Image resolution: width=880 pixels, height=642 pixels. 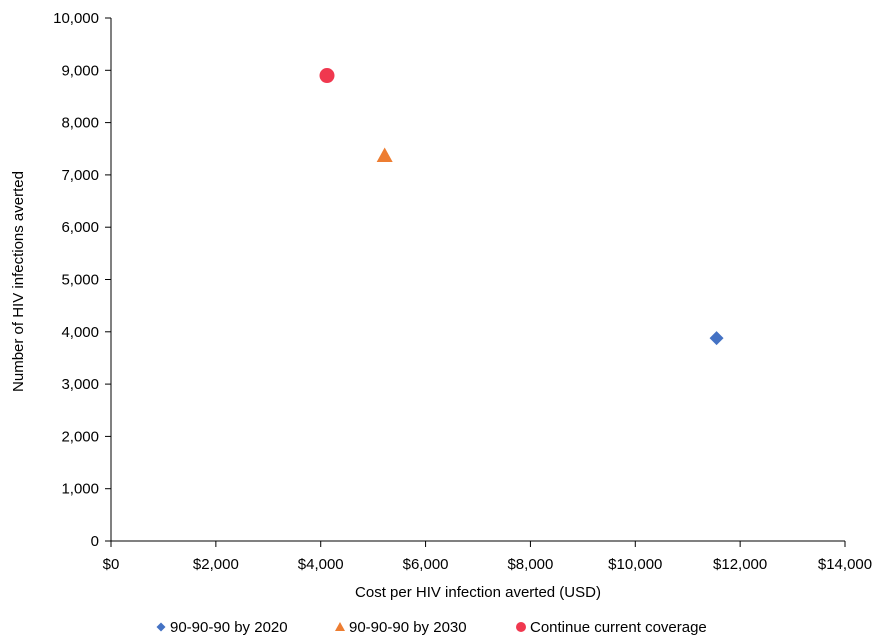 What do you see at coordinates (530, 564) in the screenshot?
I see `x-tick-label: $8,000` at bounding box center [530, 564].